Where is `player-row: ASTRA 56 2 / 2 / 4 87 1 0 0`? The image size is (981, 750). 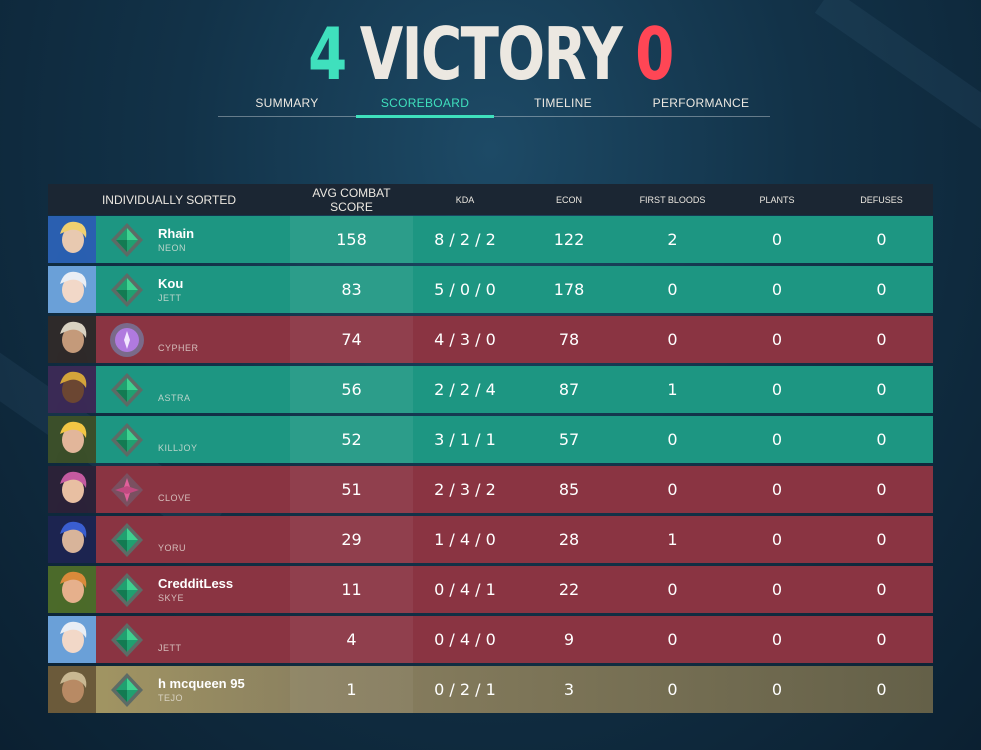
player-row: ASTRA 56 2 / 2 / 4 87 1 0 0 is located at coordinates (490, 389).